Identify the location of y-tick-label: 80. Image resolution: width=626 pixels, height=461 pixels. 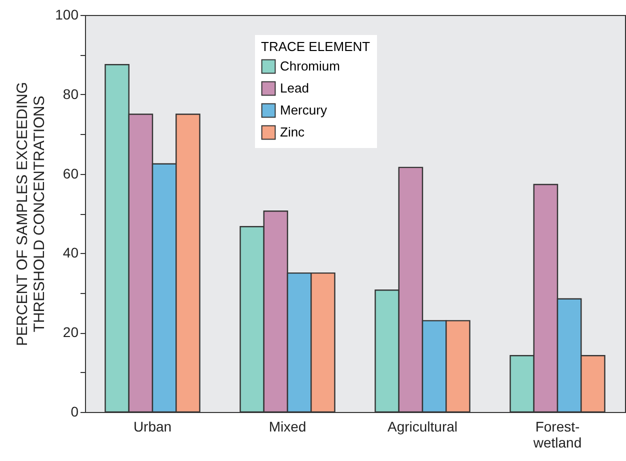
(70, 94).